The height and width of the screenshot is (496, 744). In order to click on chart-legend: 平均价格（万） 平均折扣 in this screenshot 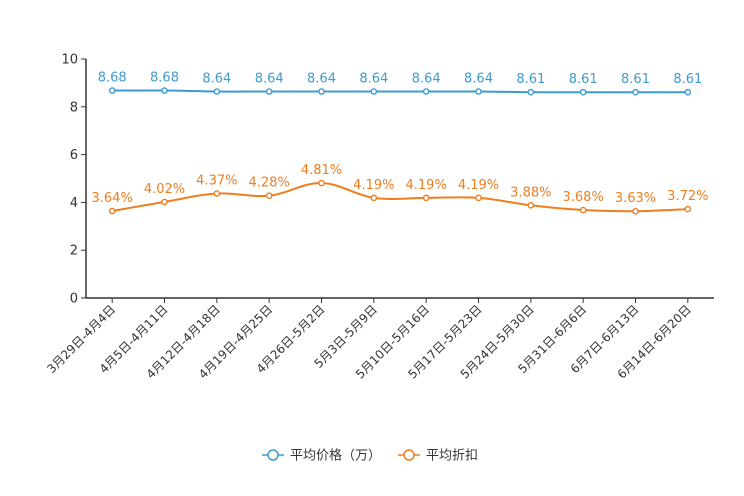, I will do `click(370, 456)`.